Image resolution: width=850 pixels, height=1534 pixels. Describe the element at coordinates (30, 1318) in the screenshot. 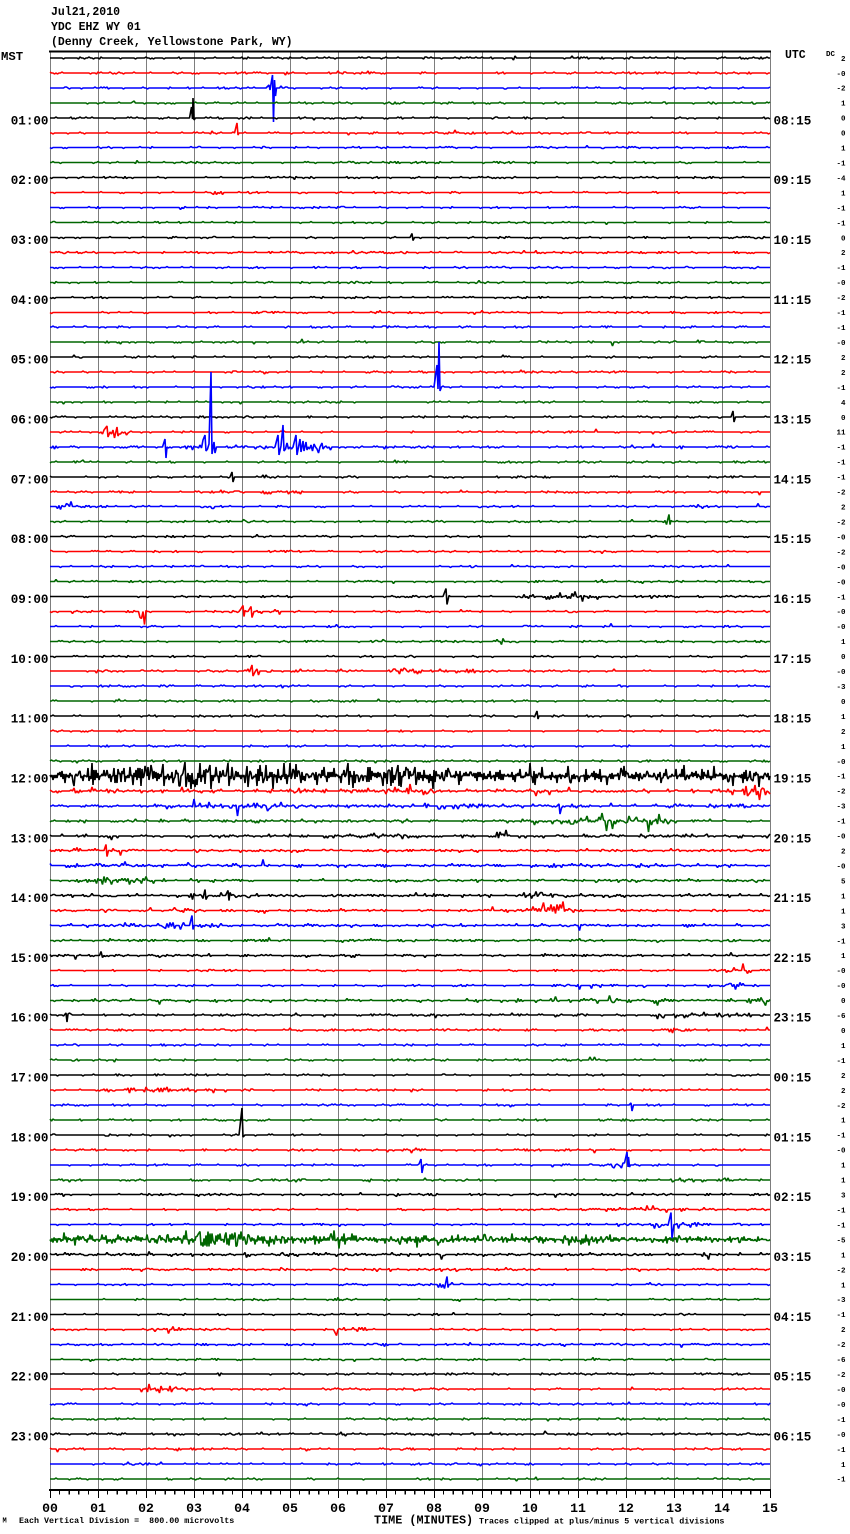

I see `svg-text: 21:00` at that location.